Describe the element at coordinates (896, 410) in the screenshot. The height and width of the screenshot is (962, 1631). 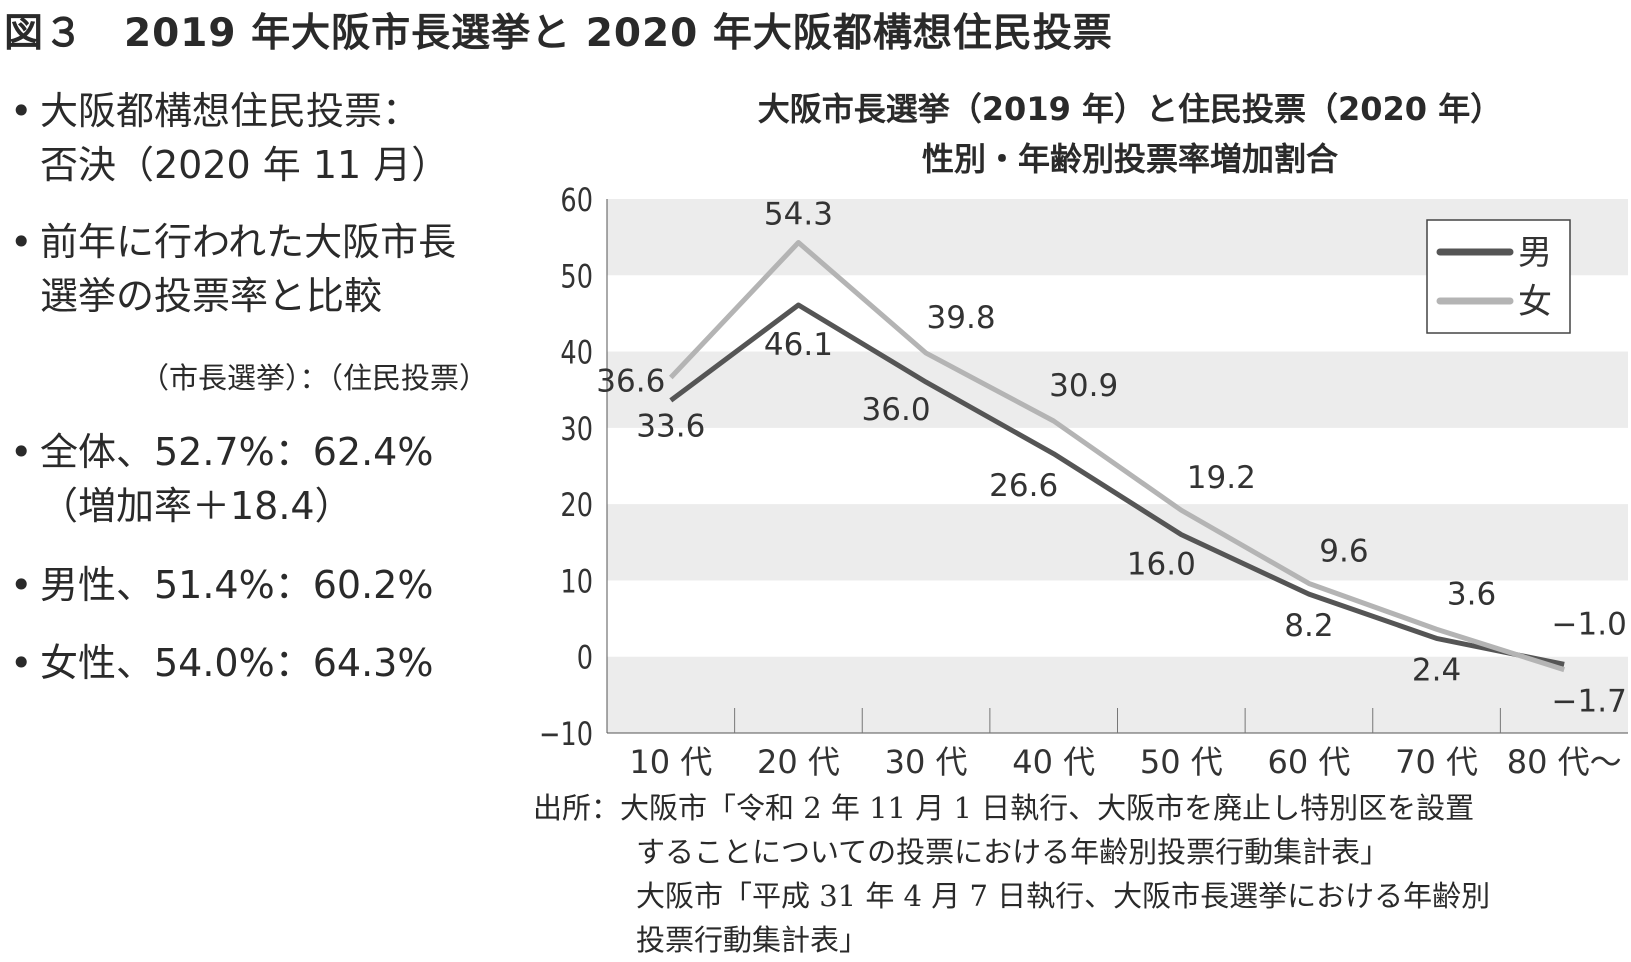
I see `data-label: 36.0` at that location.